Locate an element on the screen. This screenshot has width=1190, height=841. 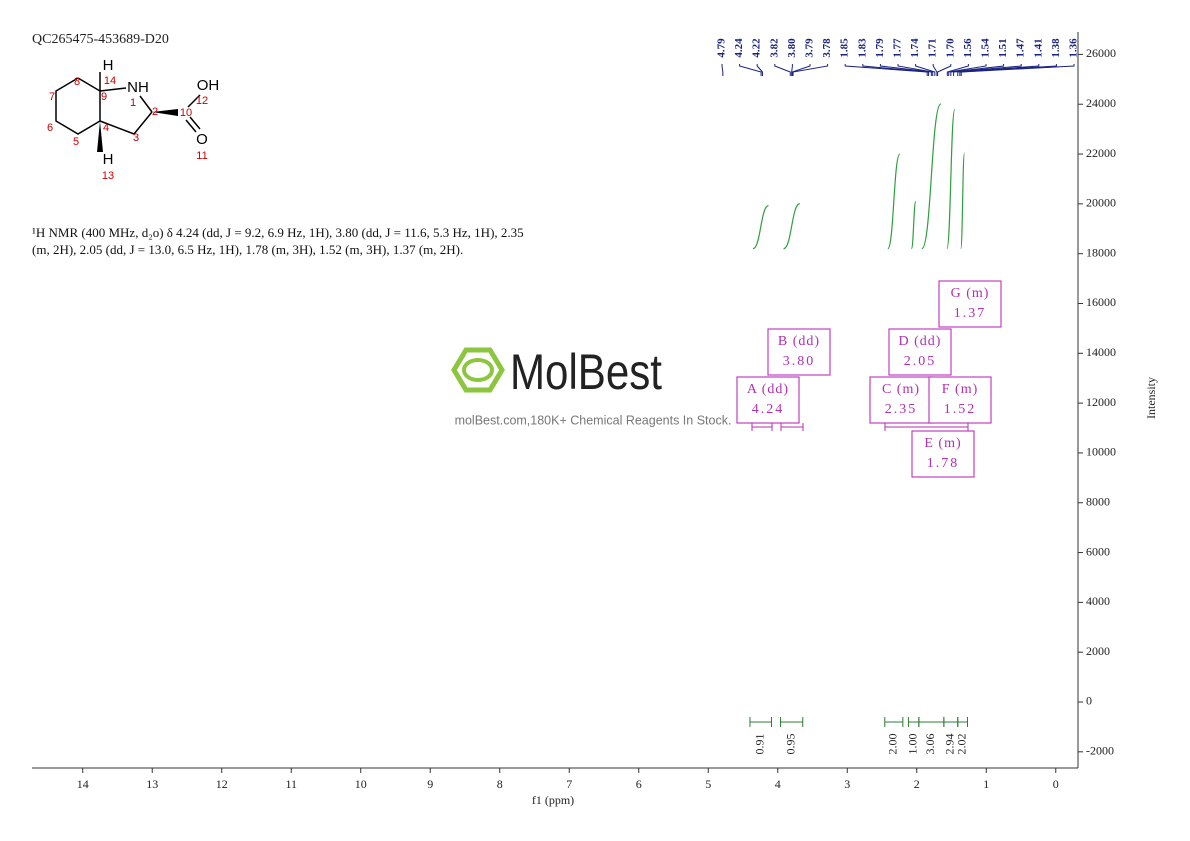
x-tick-label: 3 is located at coordinates (847, 784).